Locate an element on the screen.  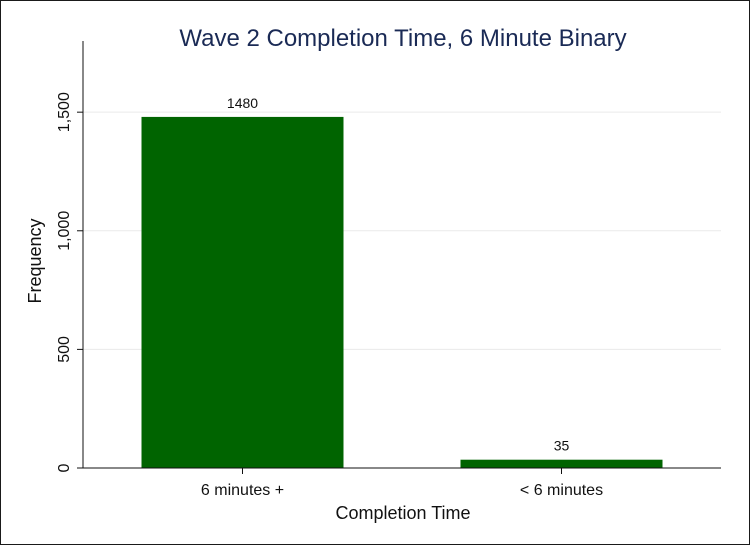
x-tick-label: 6 minutes + is located at coordinates (242, 490).